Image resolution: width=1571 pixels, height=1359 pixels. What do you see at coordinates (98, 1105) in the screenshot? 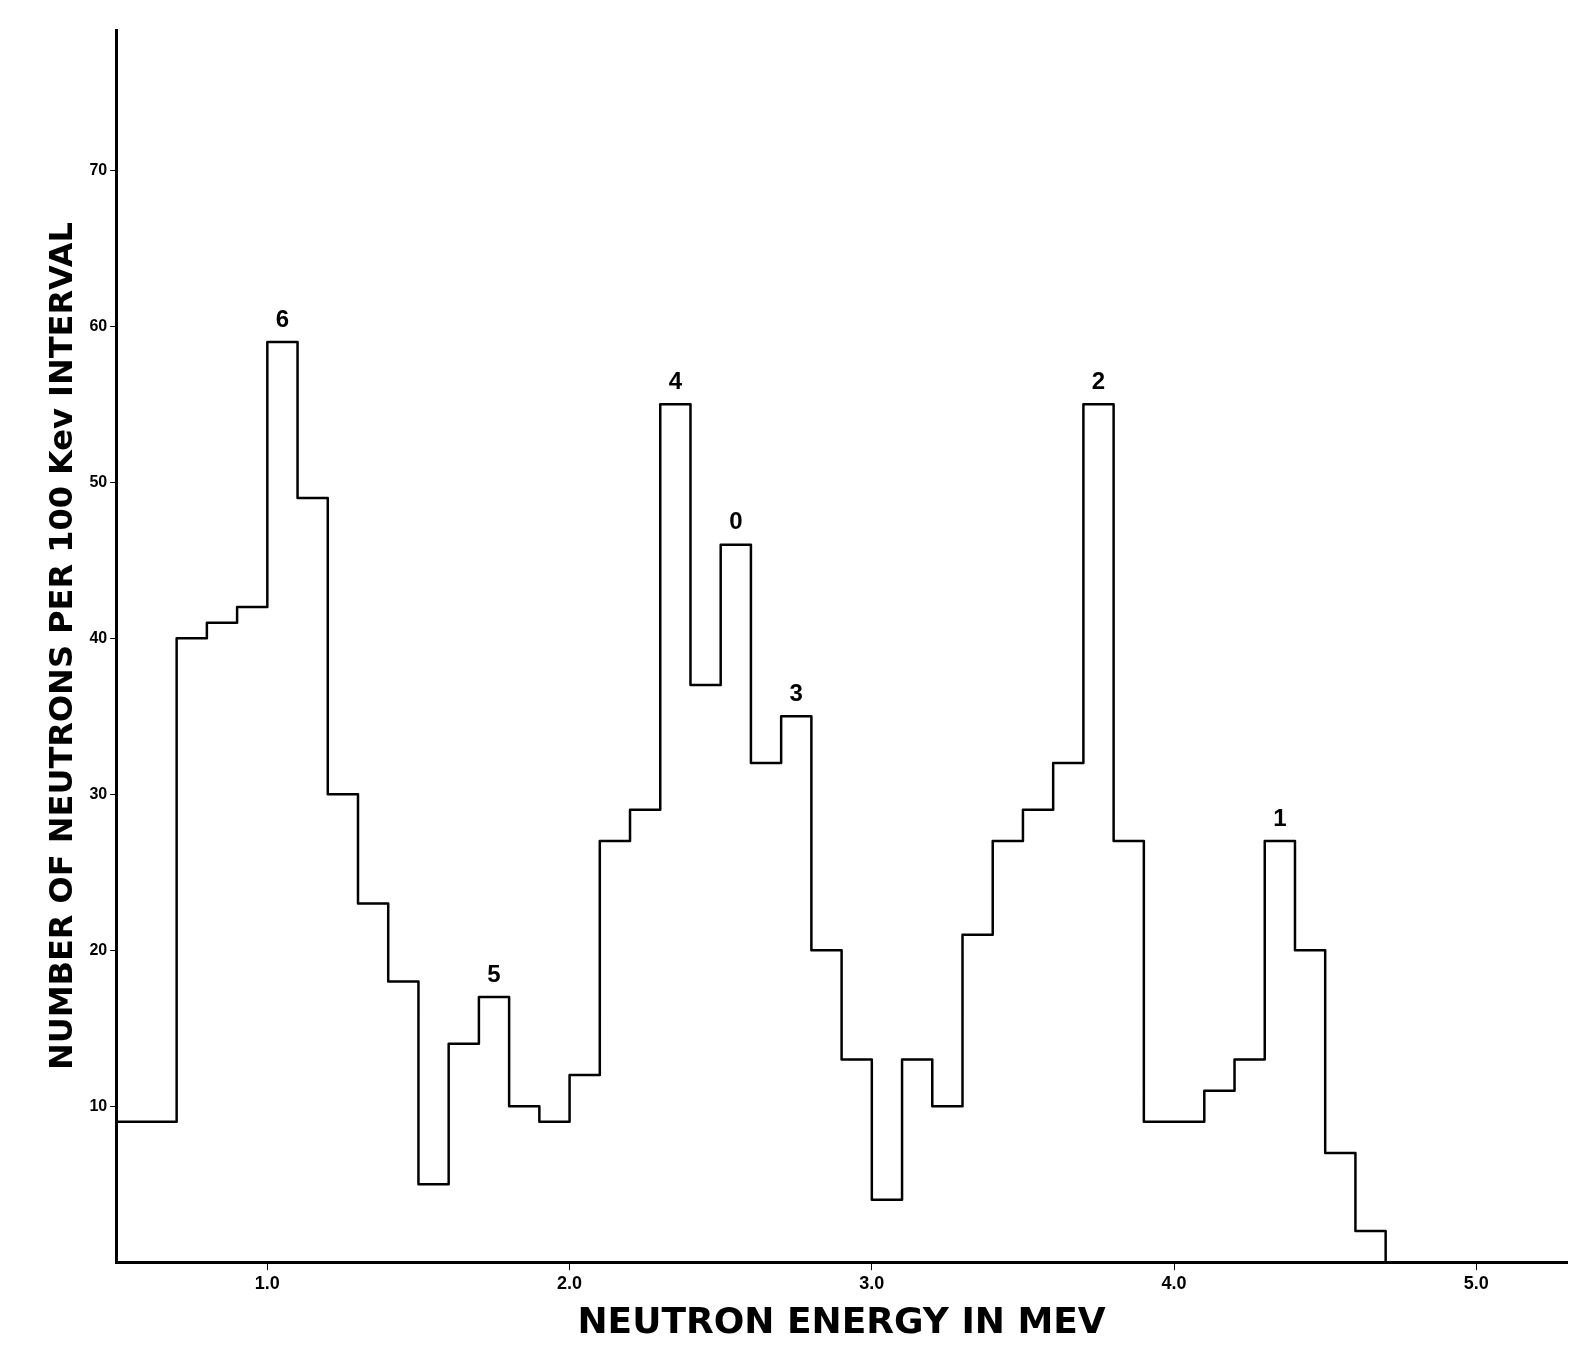
I see `y-tick-label: 10` at bounding box center [98, 1105].